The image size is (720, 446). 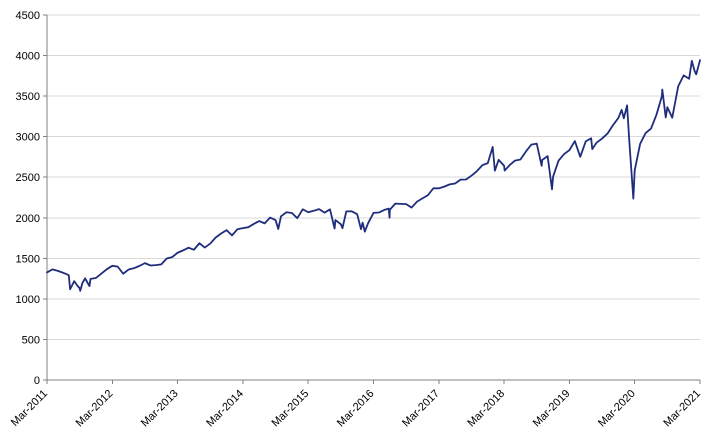 I want to click on x-tick-label: Mar-2020, so click(x=617, y=409).